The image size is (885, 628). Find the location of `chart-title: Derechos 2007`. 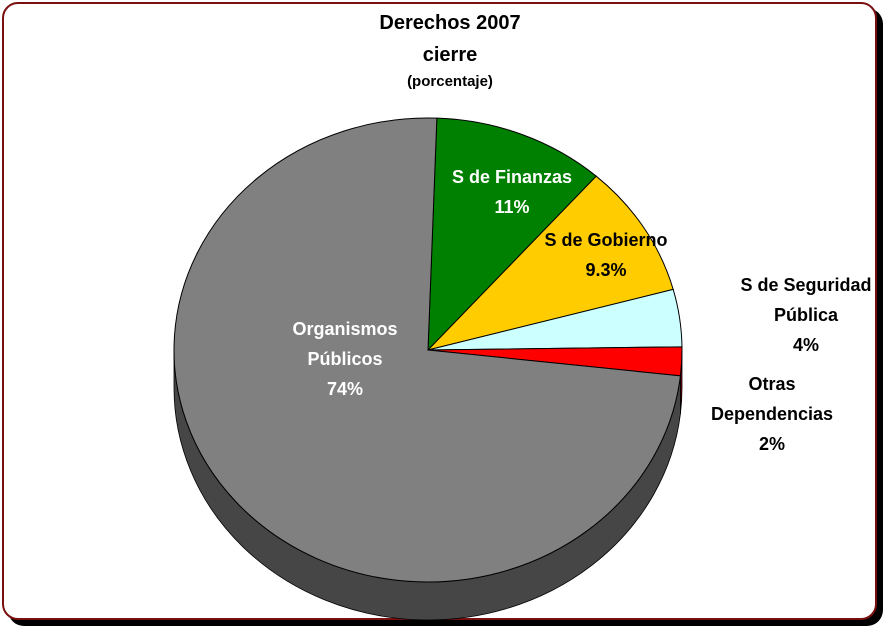

chart-title: Derechos 2007 is located at coordinates (450, 23).